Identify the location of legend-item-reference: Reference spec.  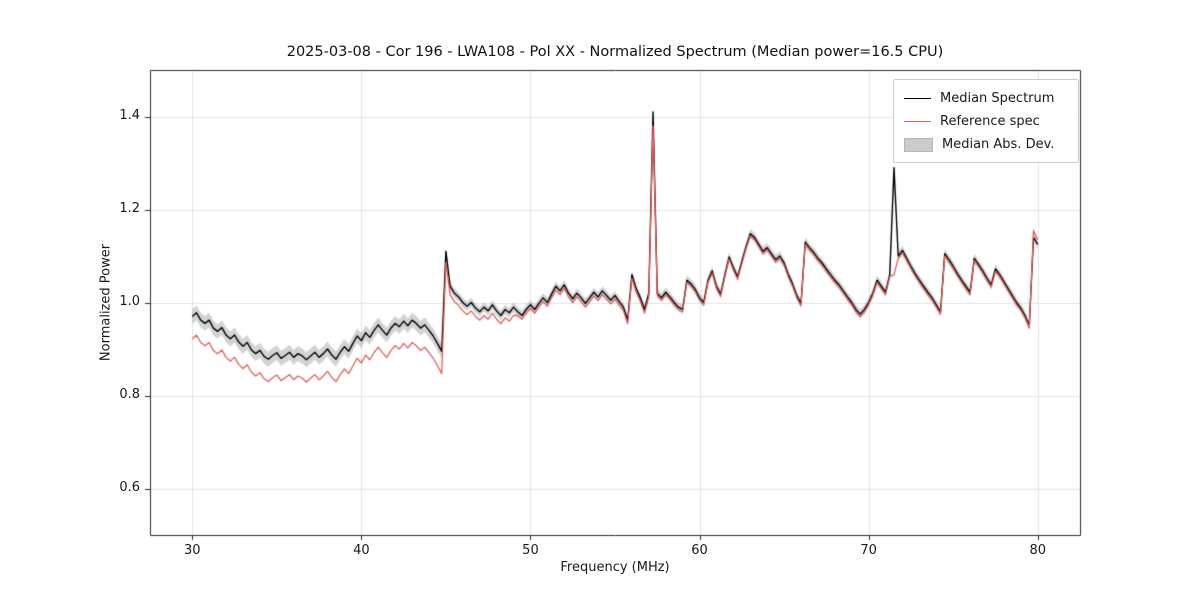
(986, 121).